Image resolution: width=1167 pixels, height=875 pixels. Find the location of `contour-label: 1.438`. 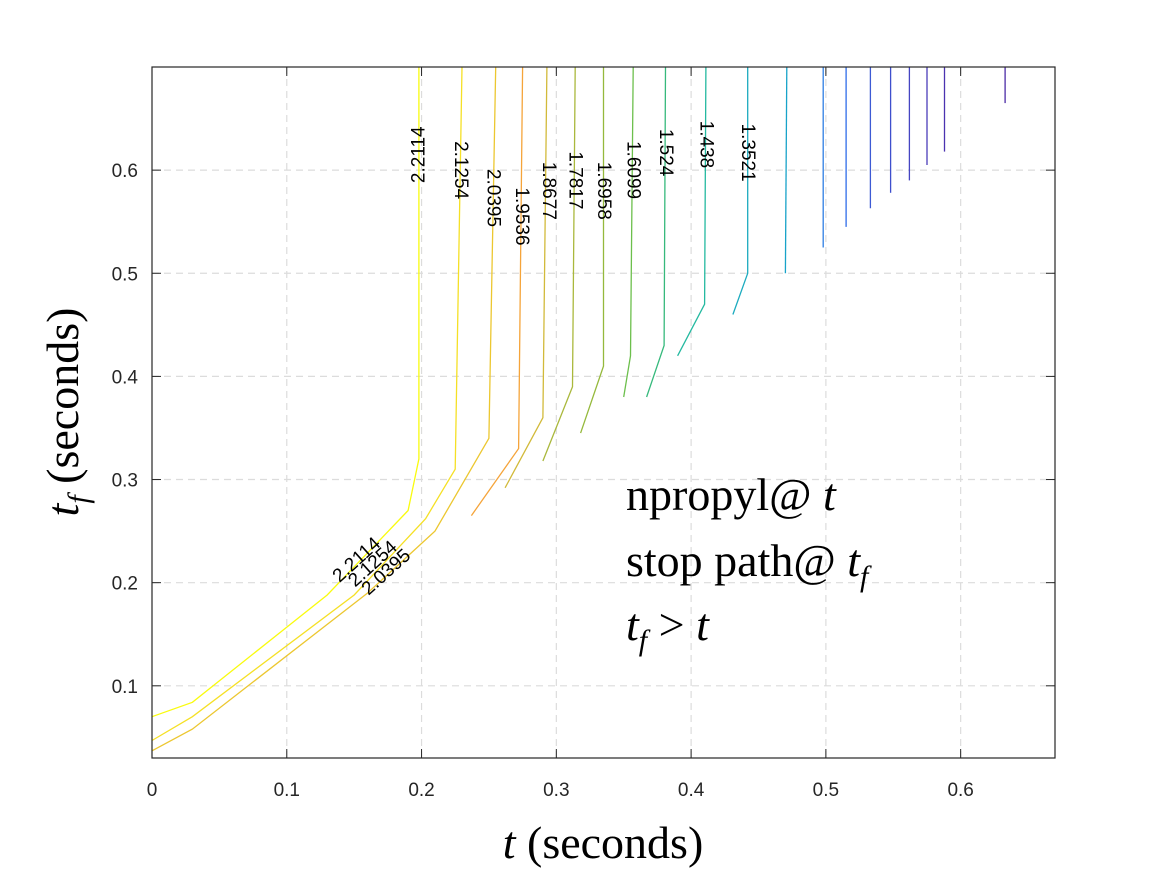

contour-label: 1.438 is located at coordinates (705, 145).